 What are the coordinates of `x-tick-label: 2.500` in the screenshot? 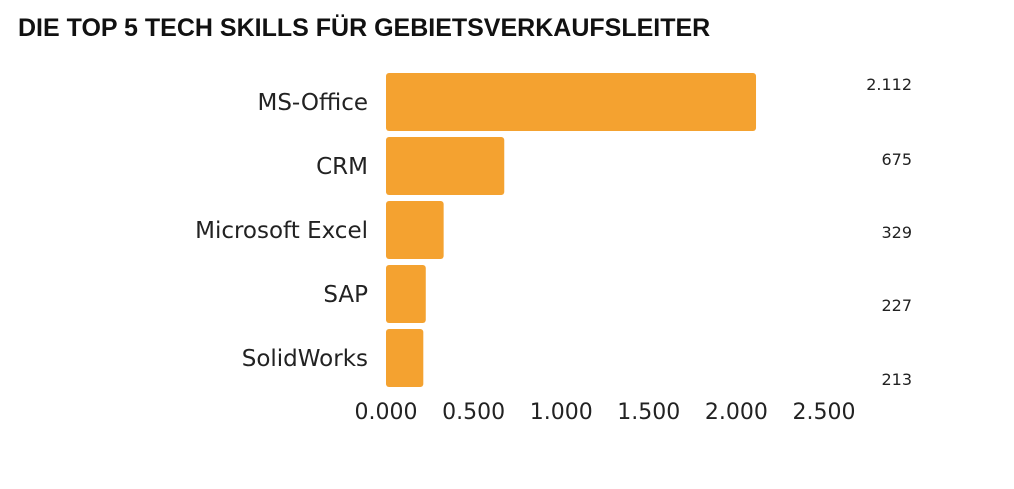 It's located at (824, 412).